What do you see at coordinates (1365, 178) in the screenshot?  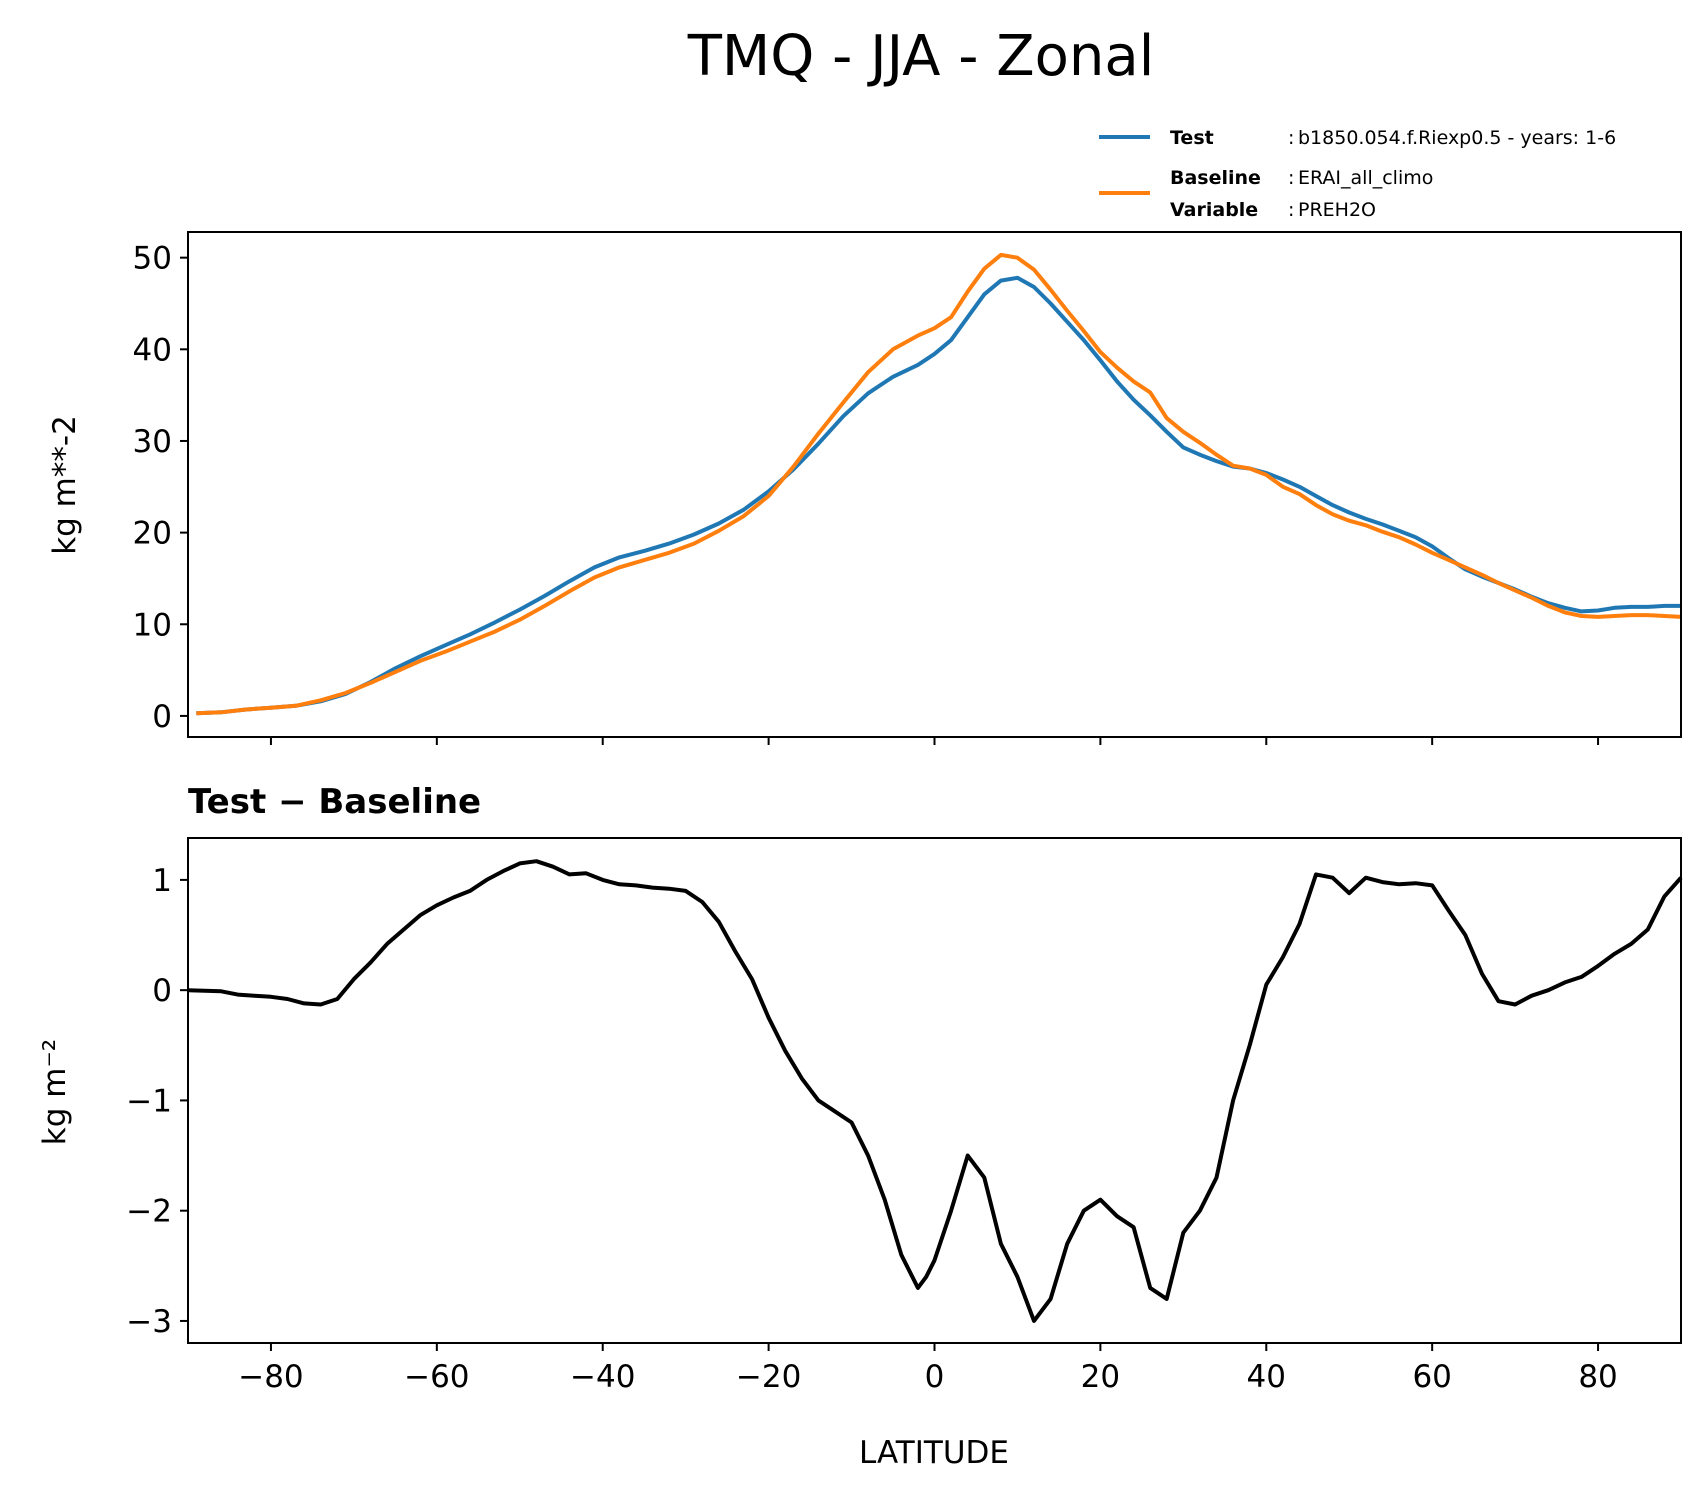 I see `legend-baseline-text: ERAI_all_climo` at bounding box center [1365, 178].